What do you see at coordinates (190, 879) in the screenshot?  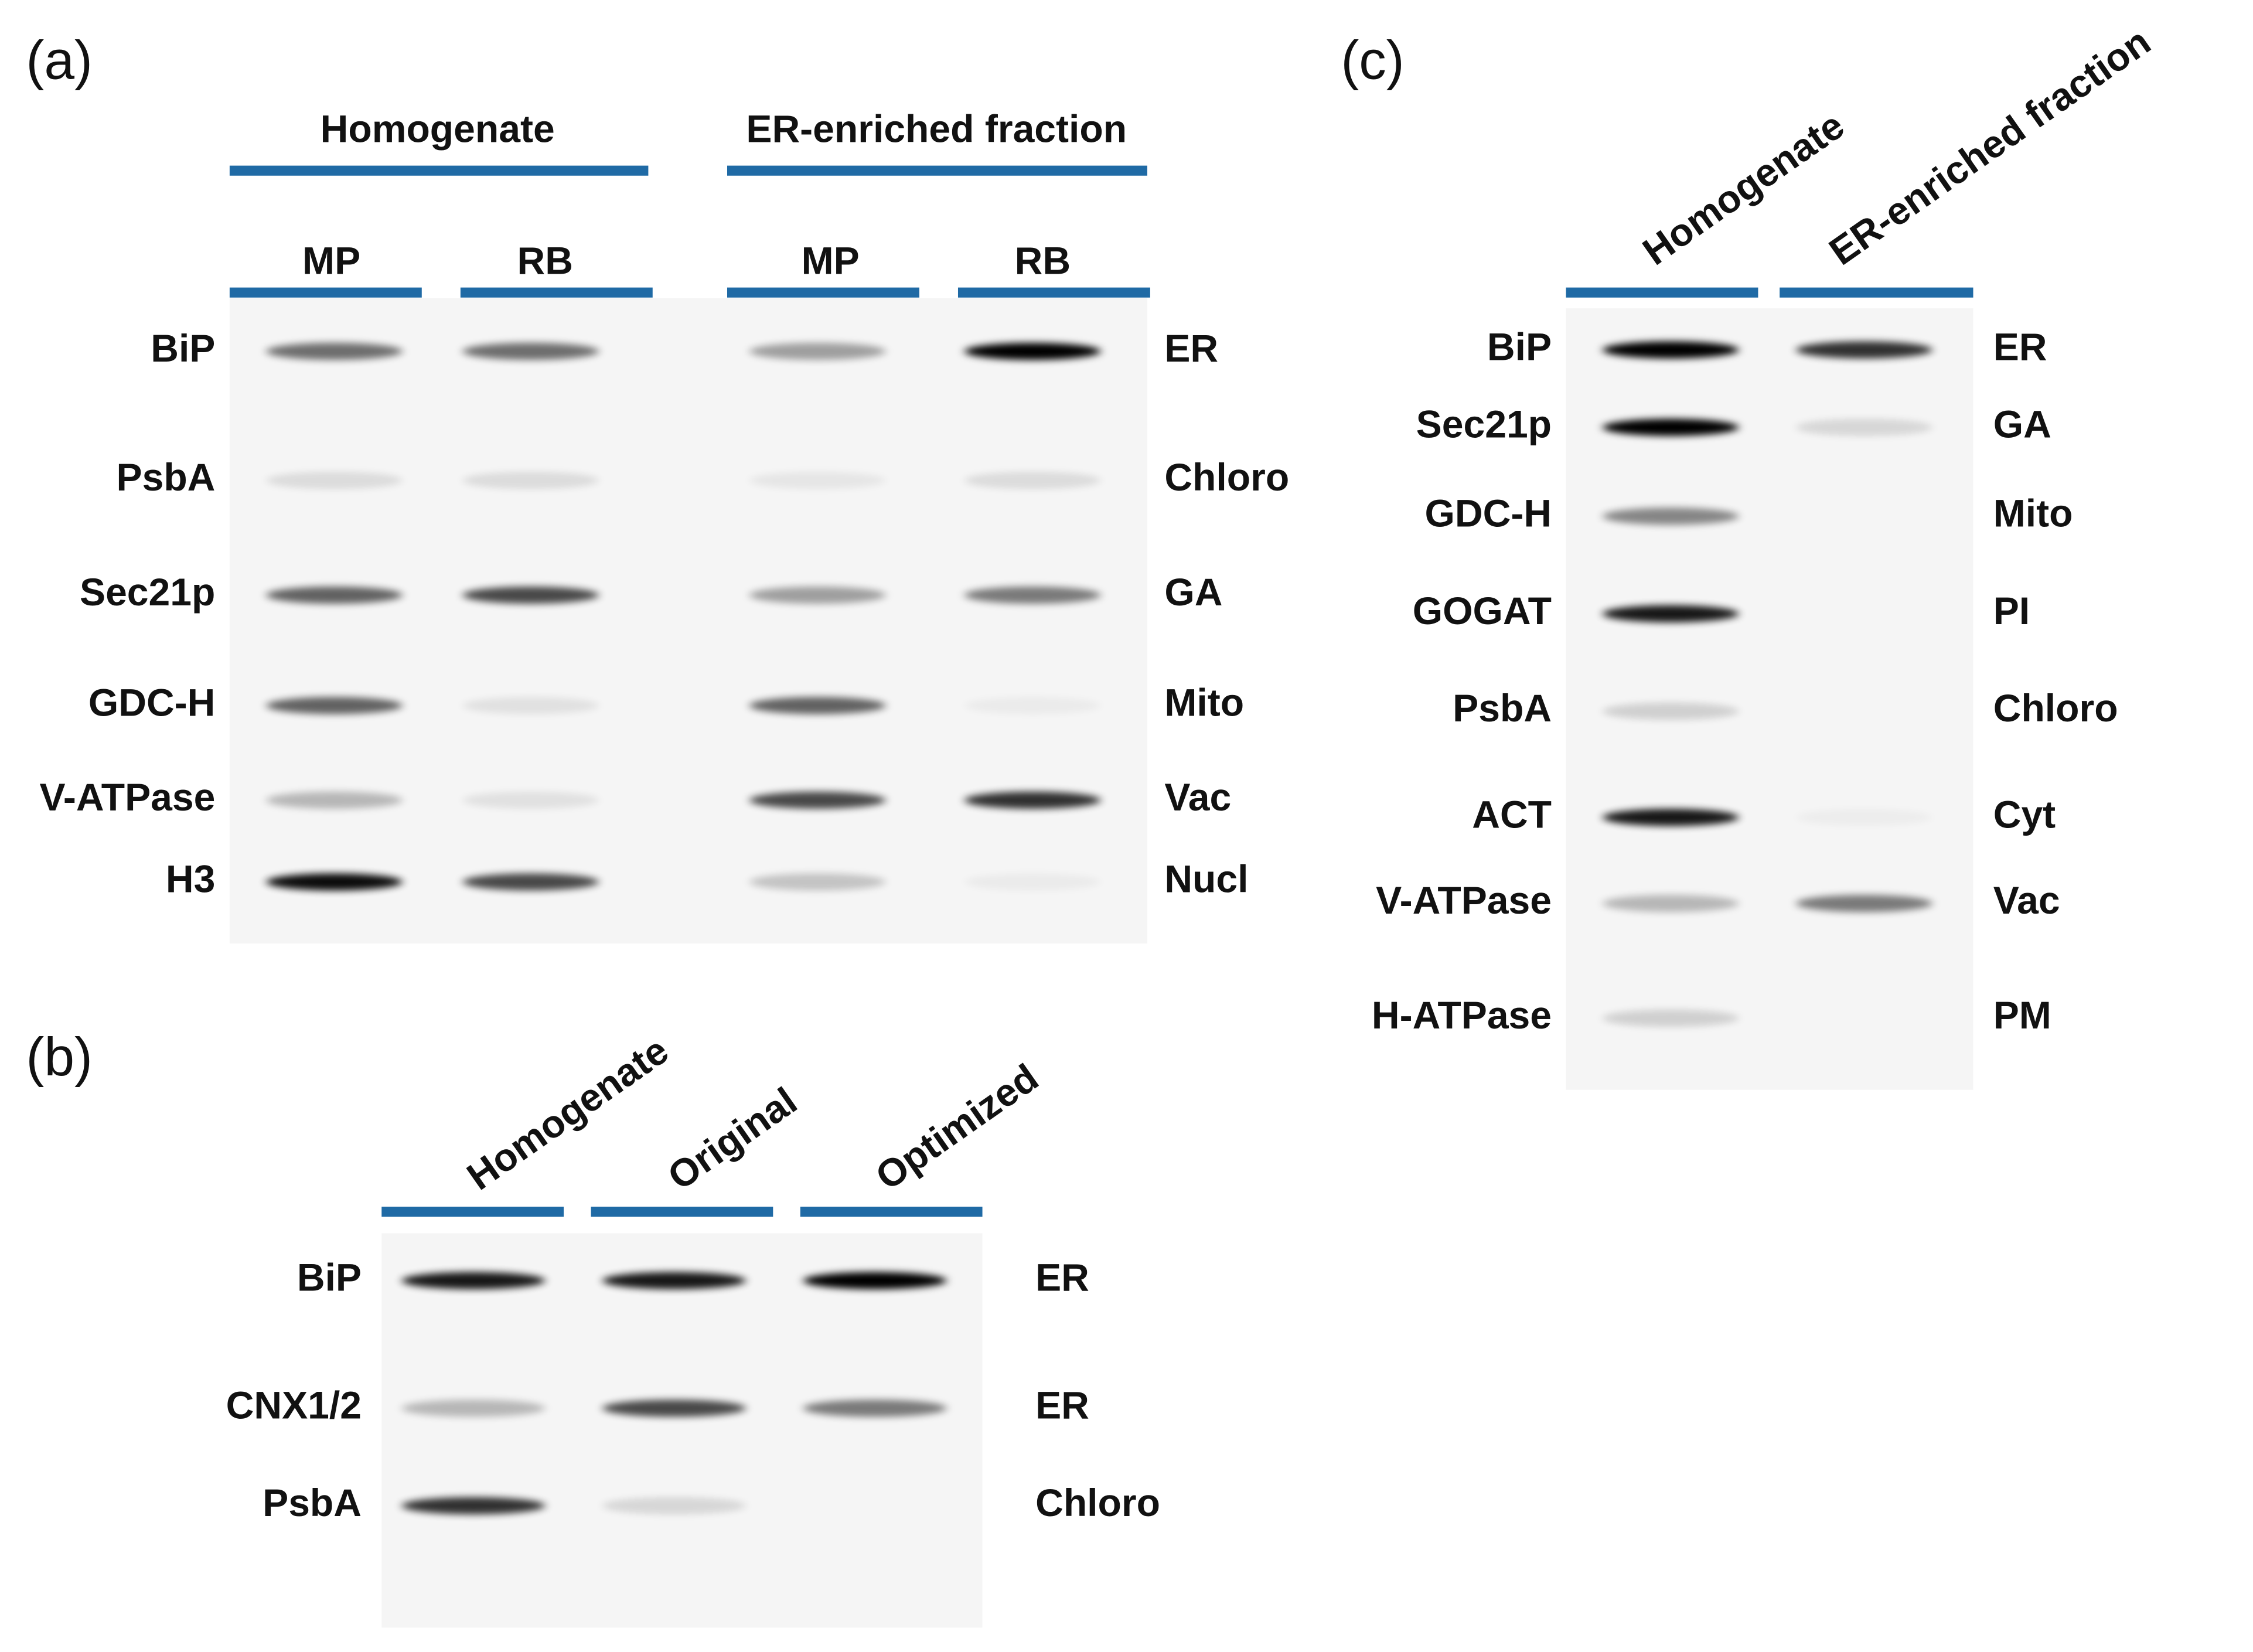 I see `protein-label: H3` at bounding box center [190, 879].